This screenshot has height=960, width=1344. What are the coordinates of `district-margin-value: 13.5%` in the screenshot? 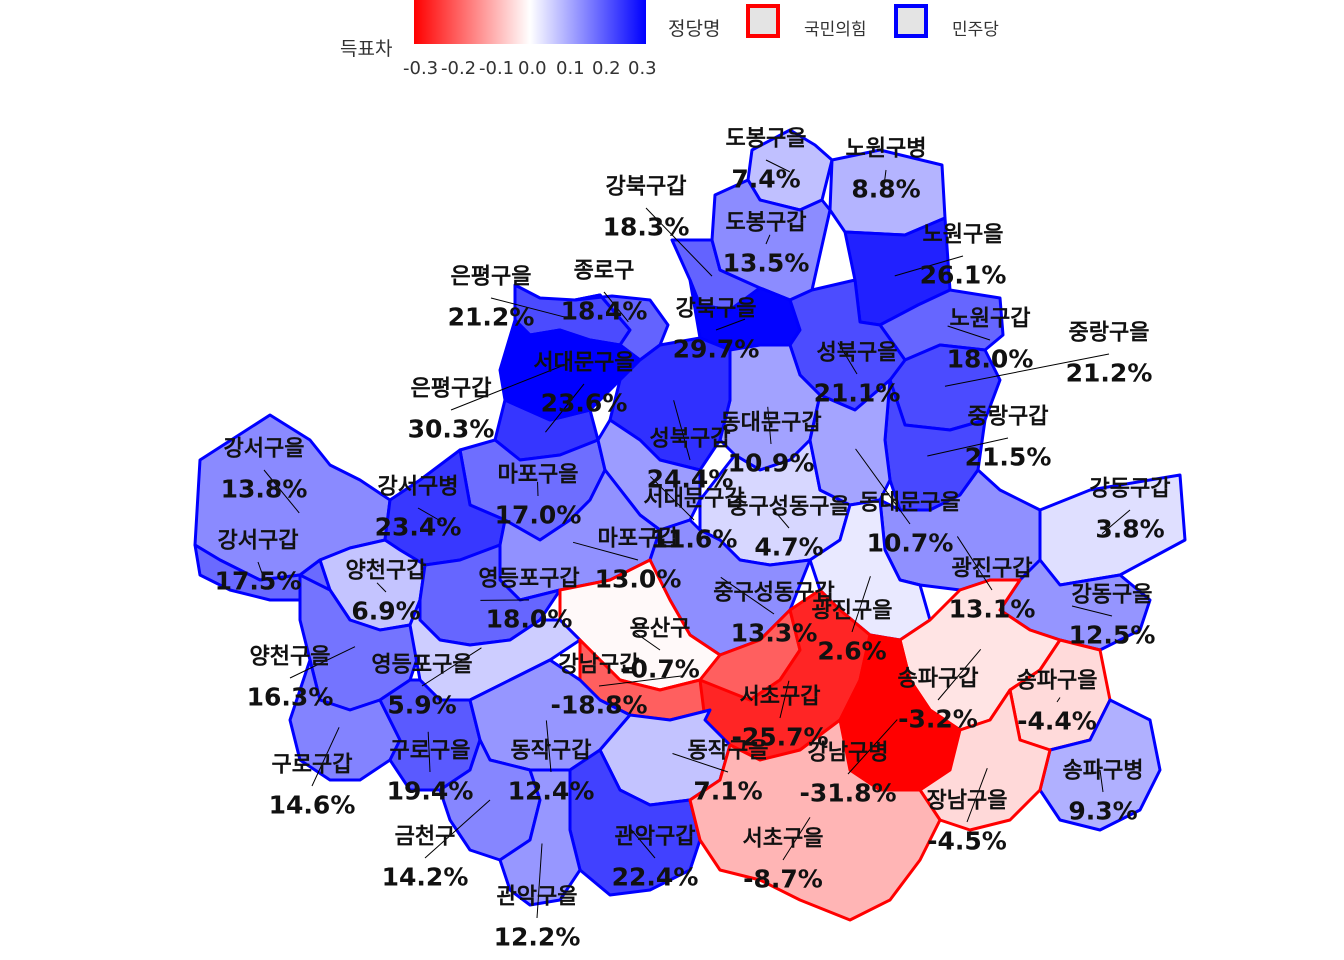 It's located at (766, 263).